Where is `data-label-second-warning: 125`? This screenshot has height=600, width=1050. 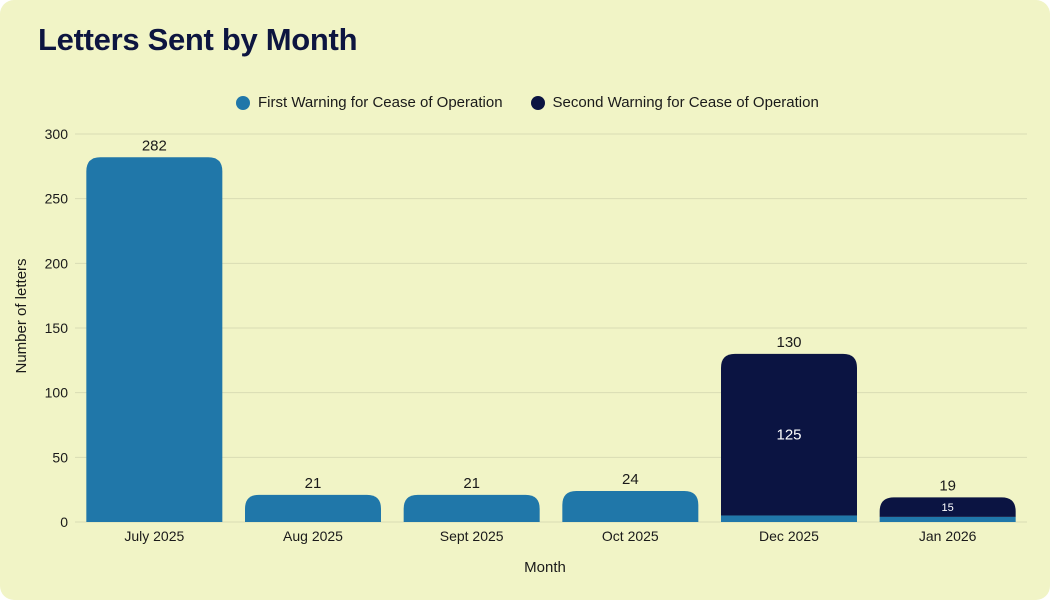 data-label-second-warning: 125 is located at coordinates (788, 435).